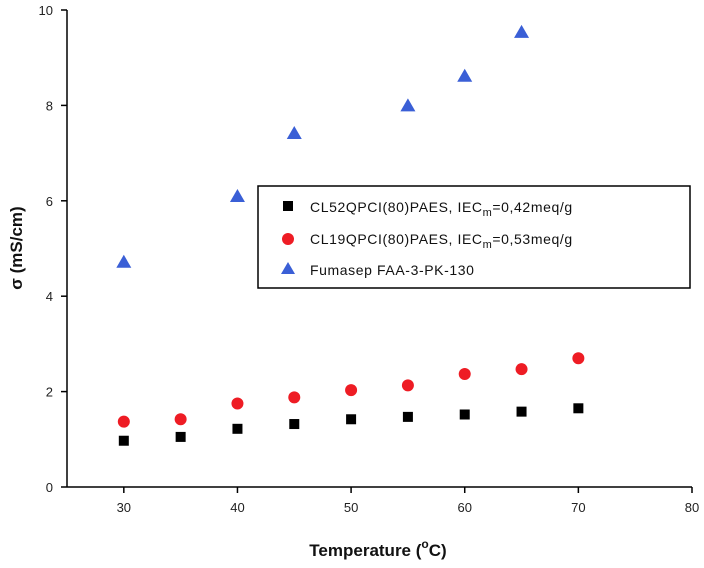  What do you see at coordinates (578, 507) in the screenshot?
I see `x-tick-label: 70` at bounding box center [578, 507].